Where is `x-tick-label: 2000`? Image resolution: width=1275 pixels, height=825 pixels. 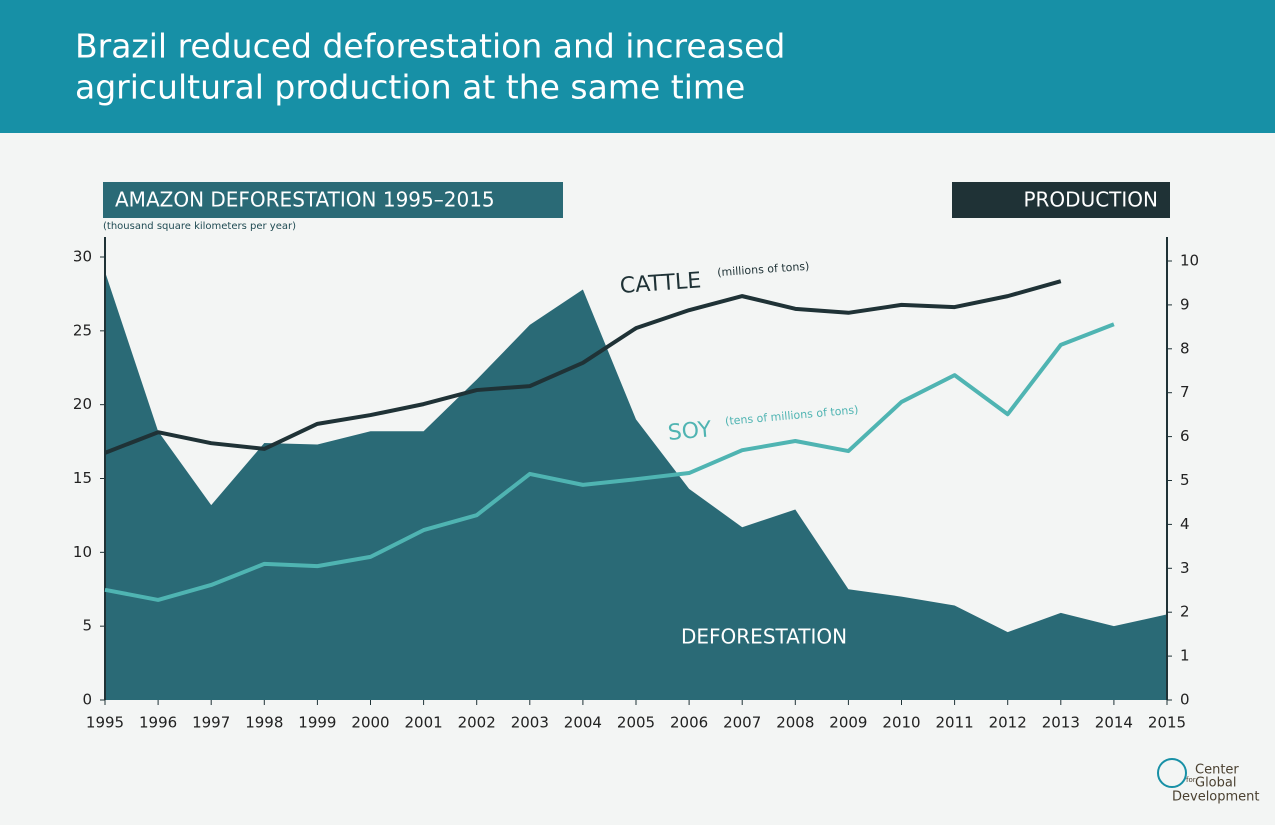 x-tick-label: 2000 is located at coordinates (370, 723).